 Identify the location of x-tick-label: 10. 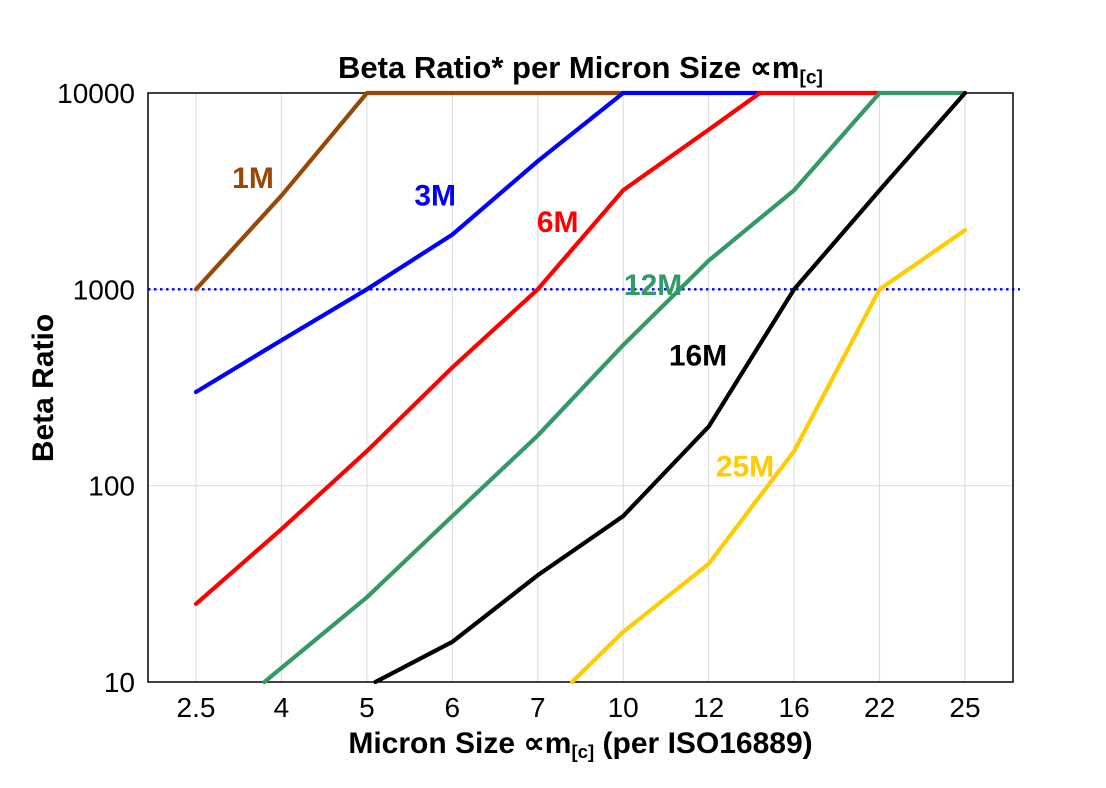
(623, 707).